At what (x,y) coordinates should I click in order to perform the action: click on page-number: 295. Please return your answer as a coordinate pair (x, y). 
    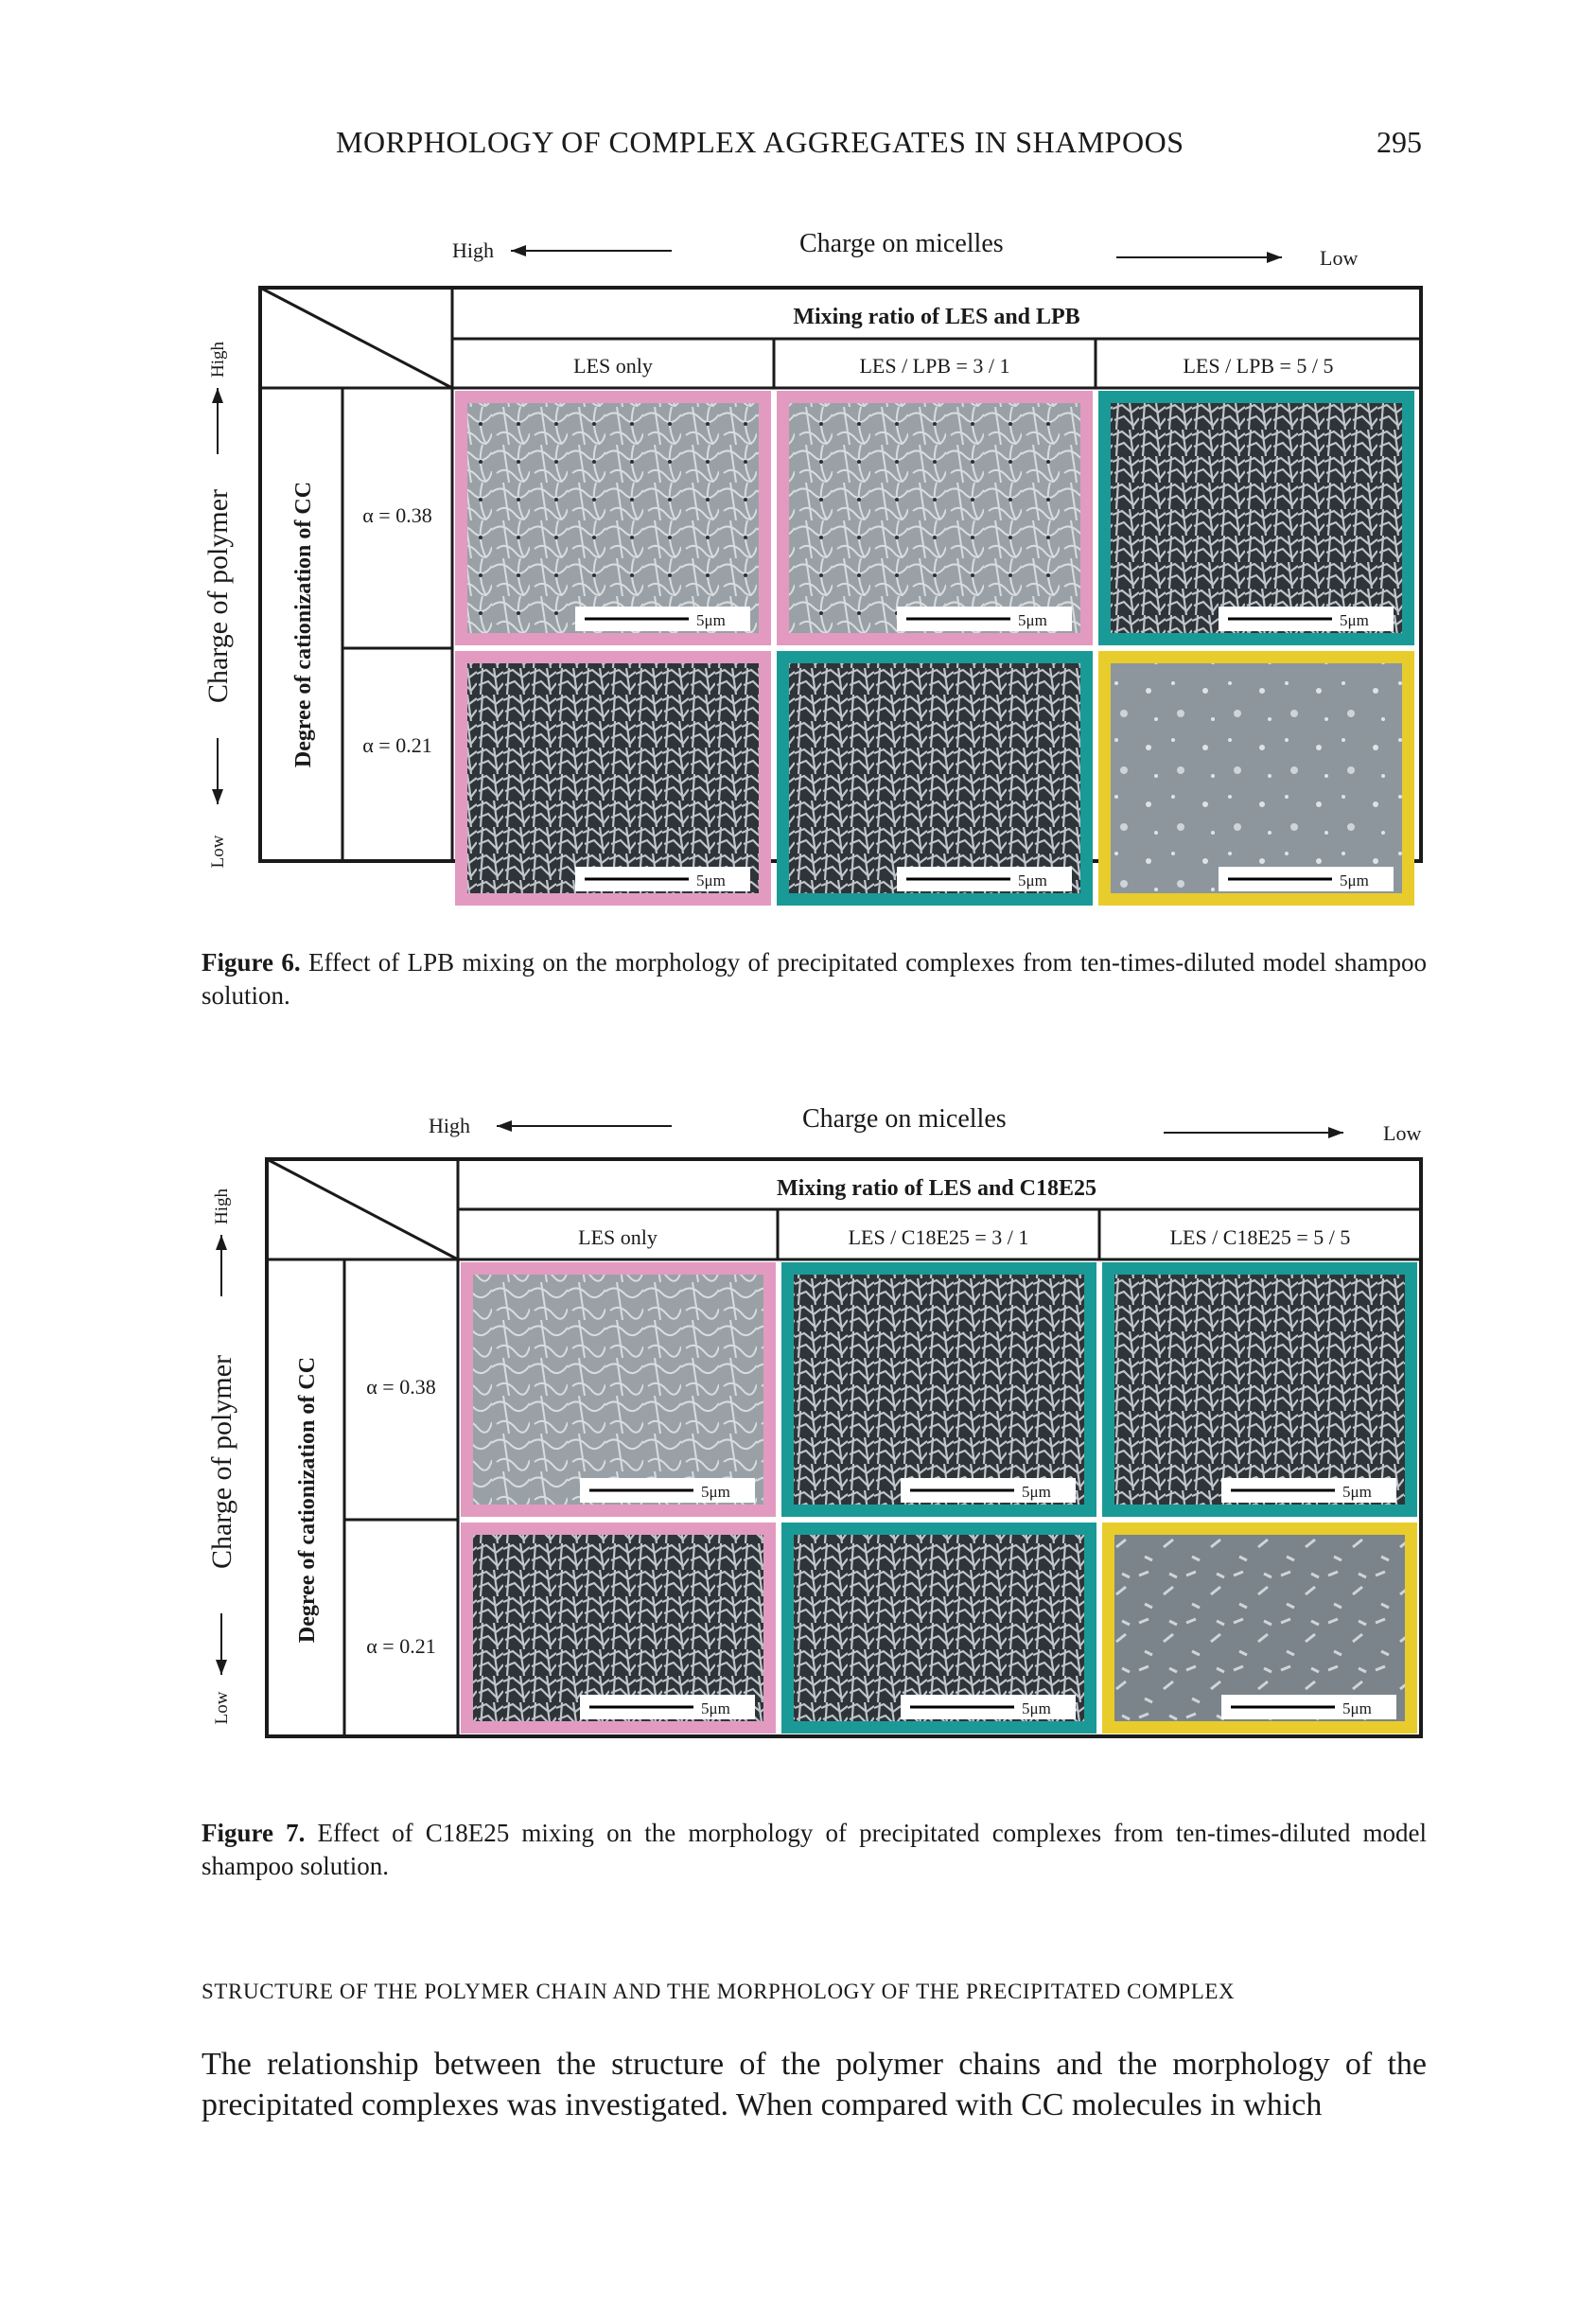
    Looking at the image, I should click on (1399, 142).